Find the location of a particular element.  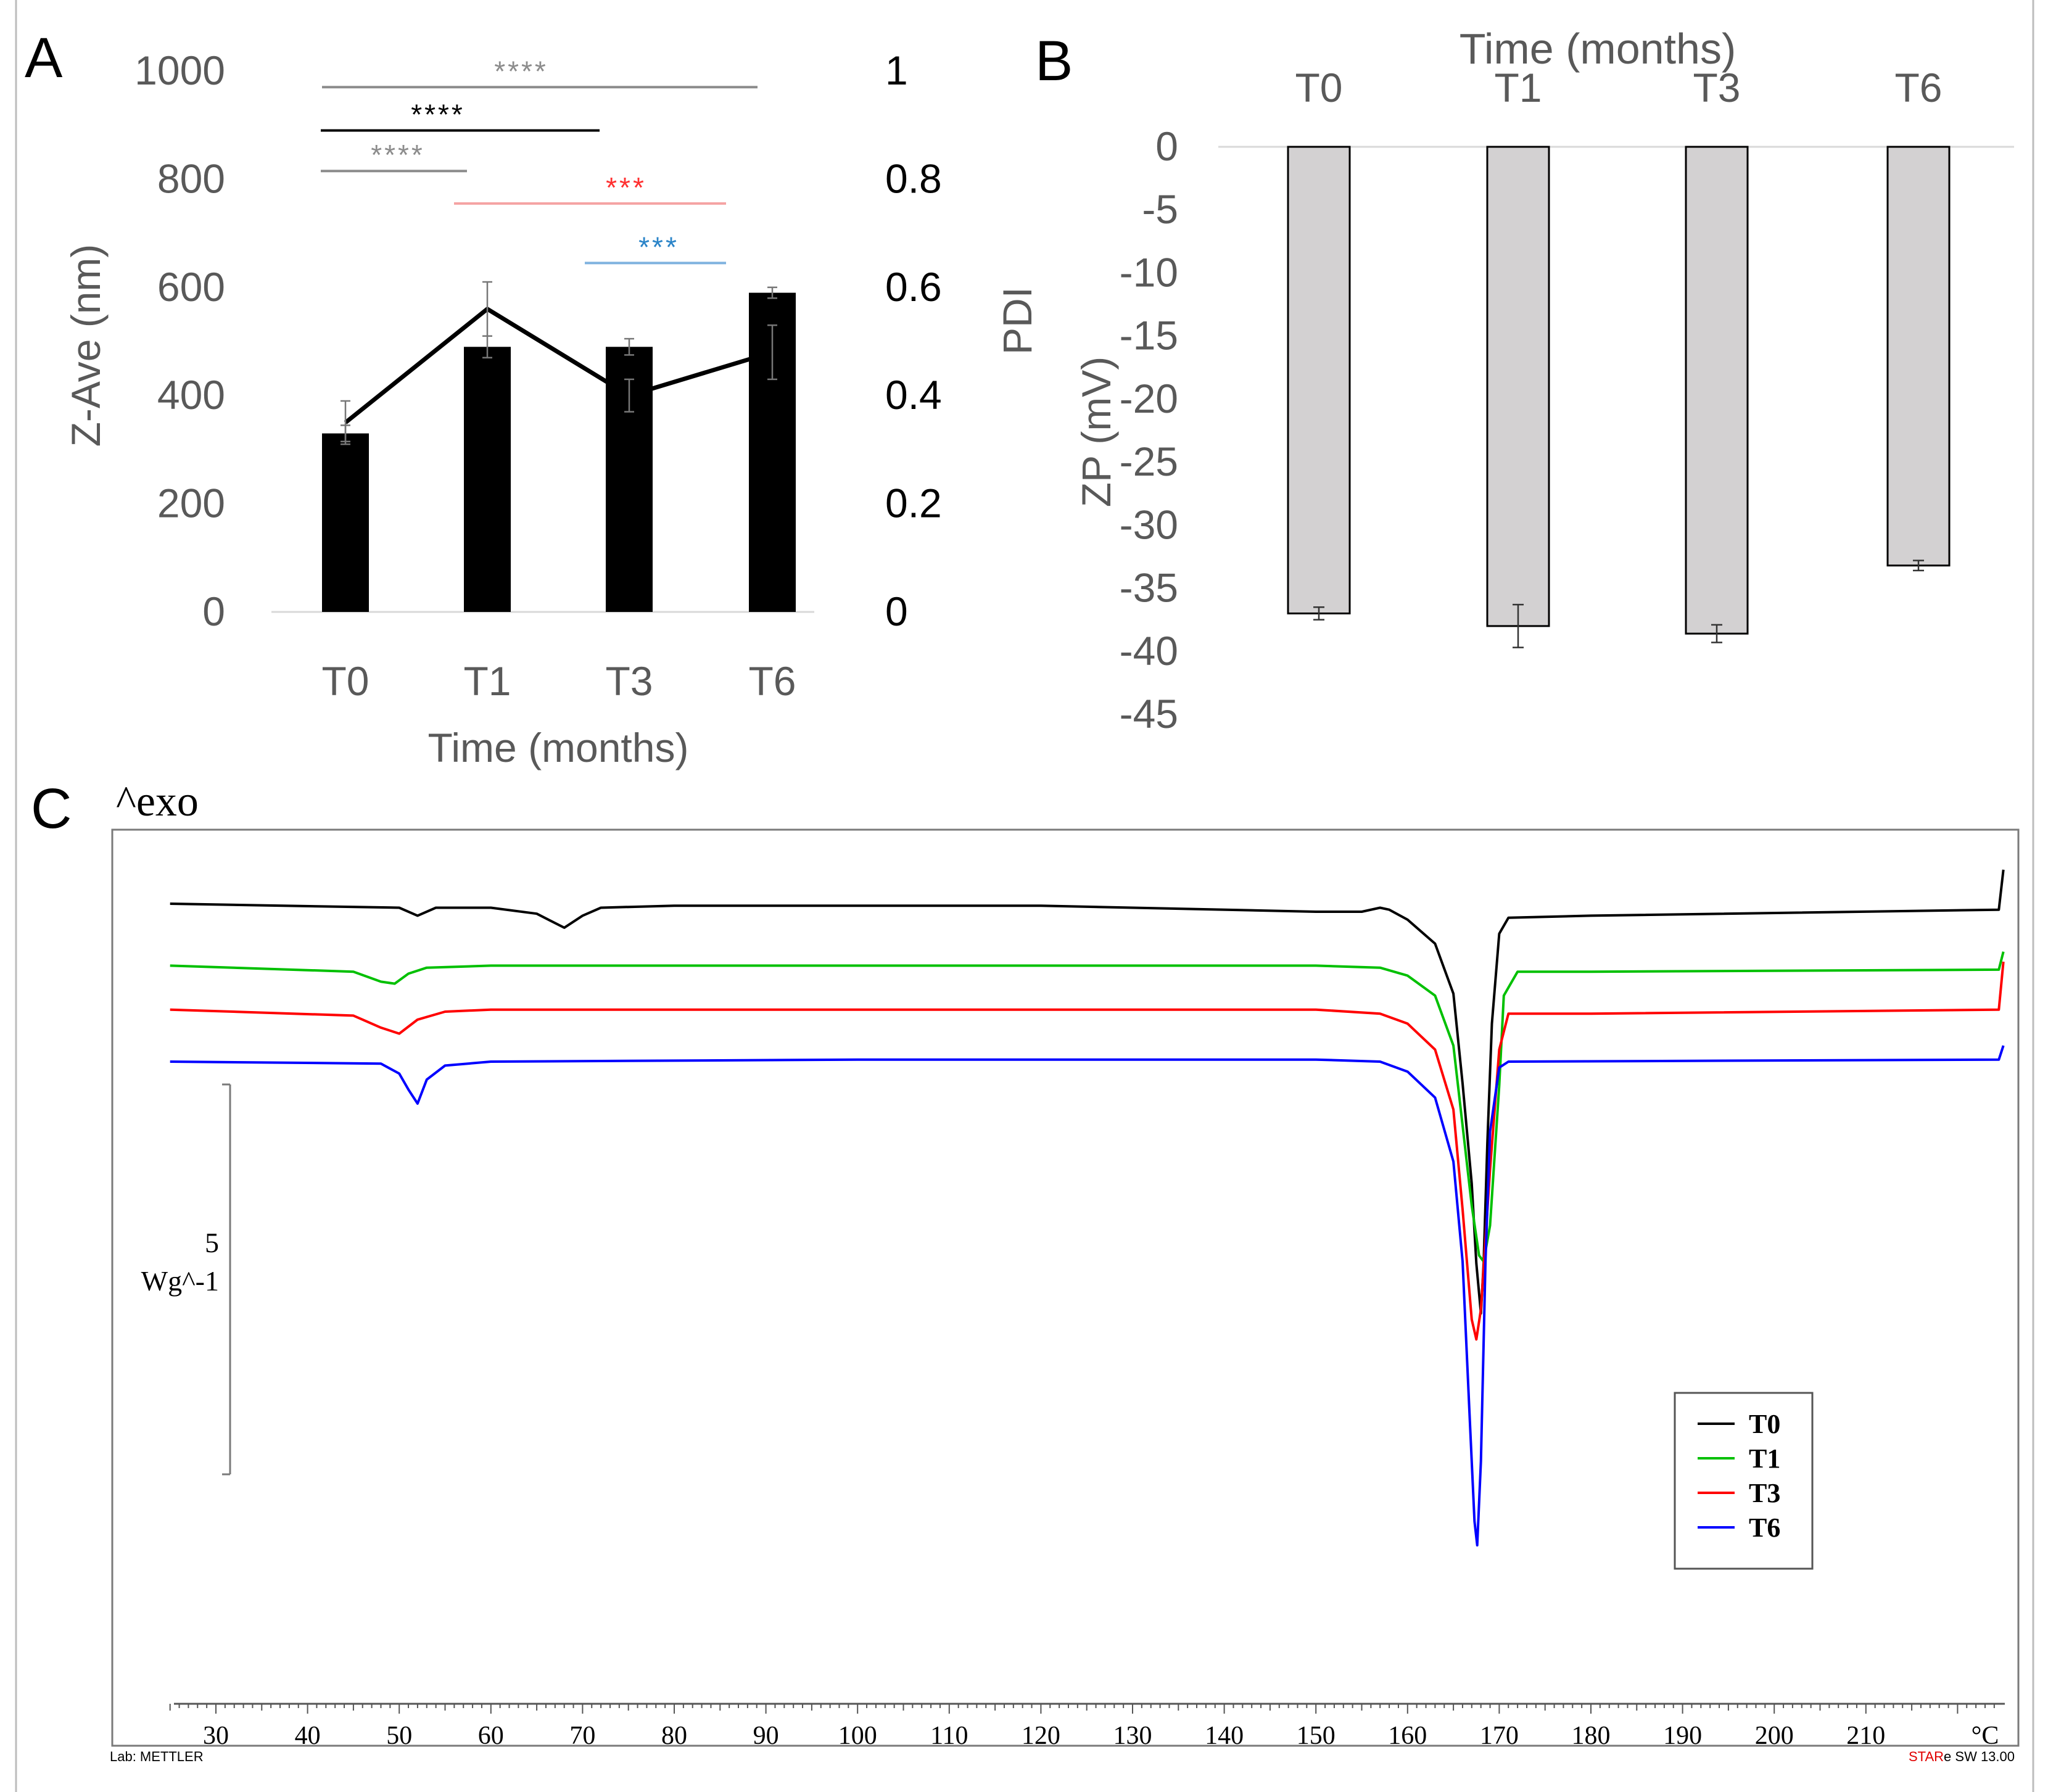

pdi-series is located at coordinates (559, 363).